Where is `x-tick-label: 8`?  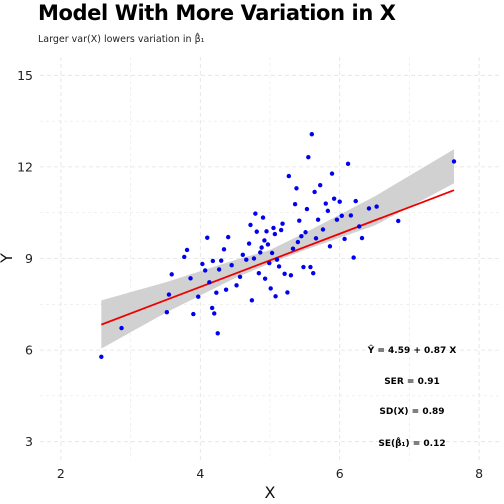
x-tick-label: 8 is located at coordinates (479, 473).